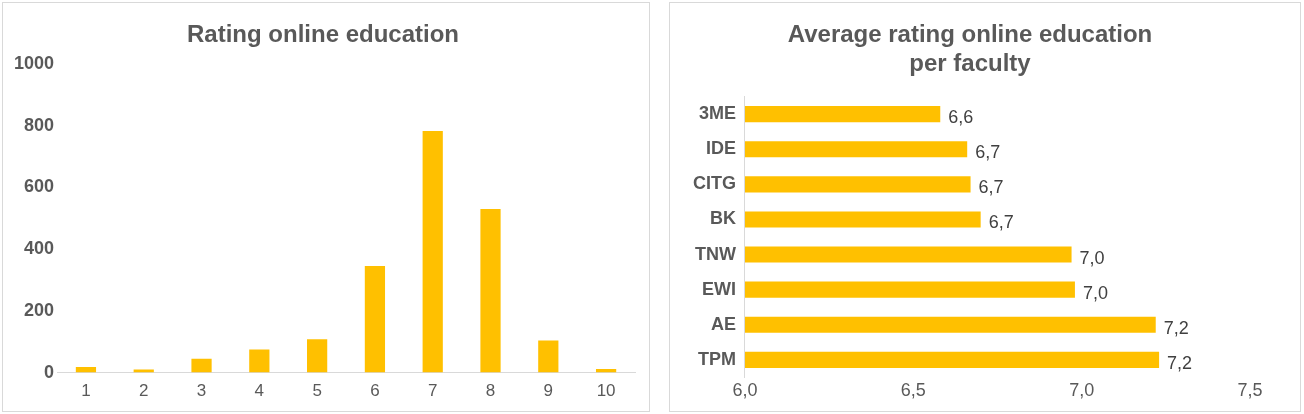  I want to click on x-tick-label: 3, so click(201, 391).